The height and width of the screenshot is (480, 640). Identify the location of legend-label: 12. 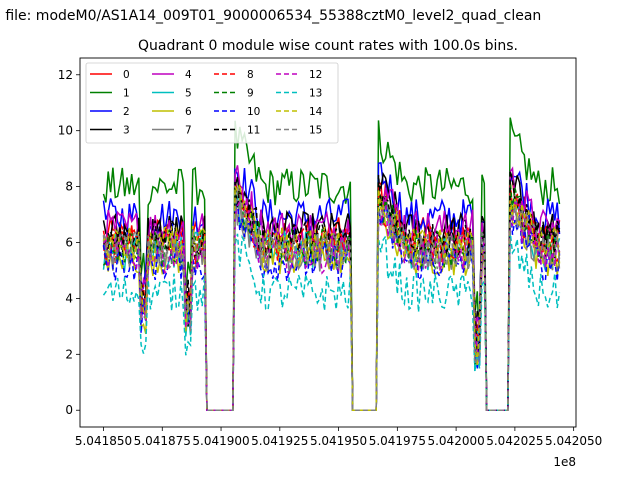
(315, 75).